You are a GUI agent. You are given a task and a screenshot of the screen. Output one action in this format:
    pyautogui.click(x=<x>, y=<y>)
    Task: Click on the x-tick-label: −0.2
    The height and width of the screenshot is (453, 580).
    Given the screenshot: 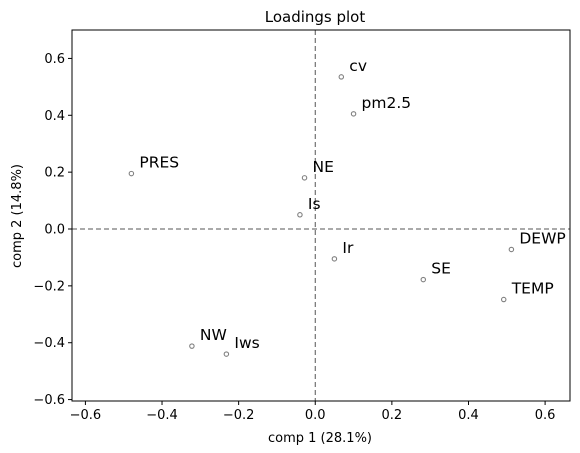 What is the action you would take?
    pyautogui.click(x=239, y=415)
    